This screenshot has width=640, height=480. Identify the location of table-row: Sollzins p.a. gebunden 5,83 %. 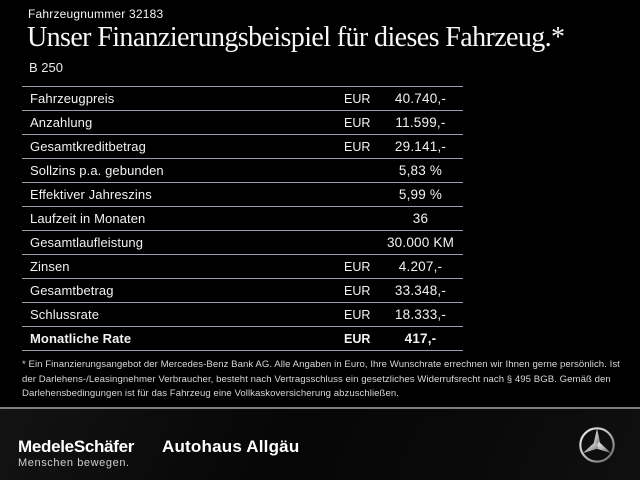
(242, 171).